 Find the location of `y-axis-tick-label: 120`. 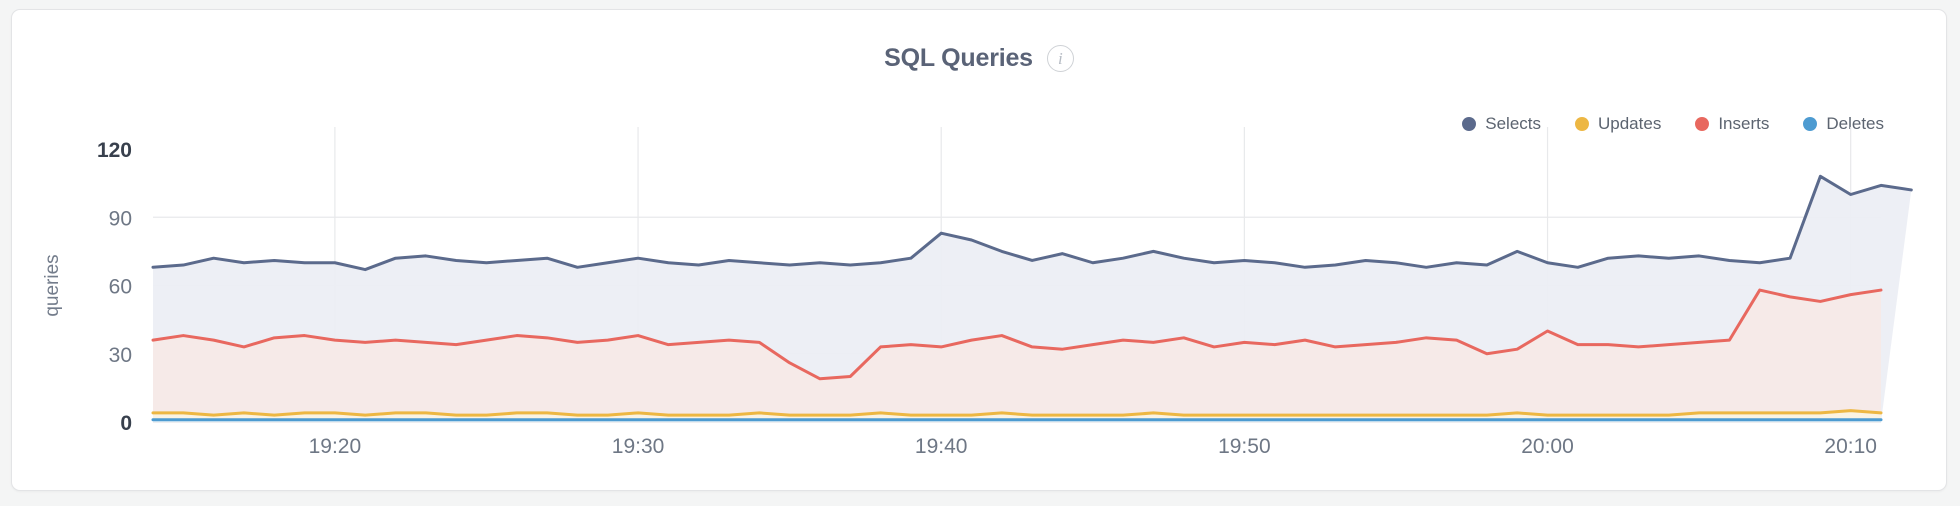

y-axis-tick-label: 120 is located at coordinates (114, 150).